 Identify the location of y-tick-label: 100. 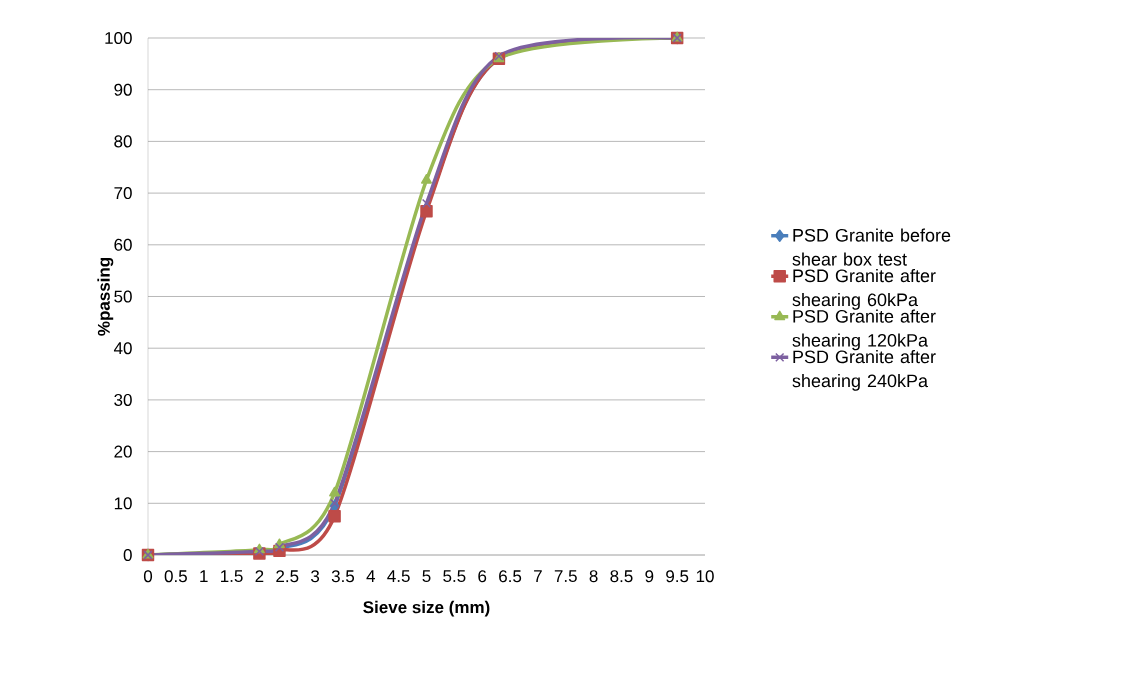
(118, 38).